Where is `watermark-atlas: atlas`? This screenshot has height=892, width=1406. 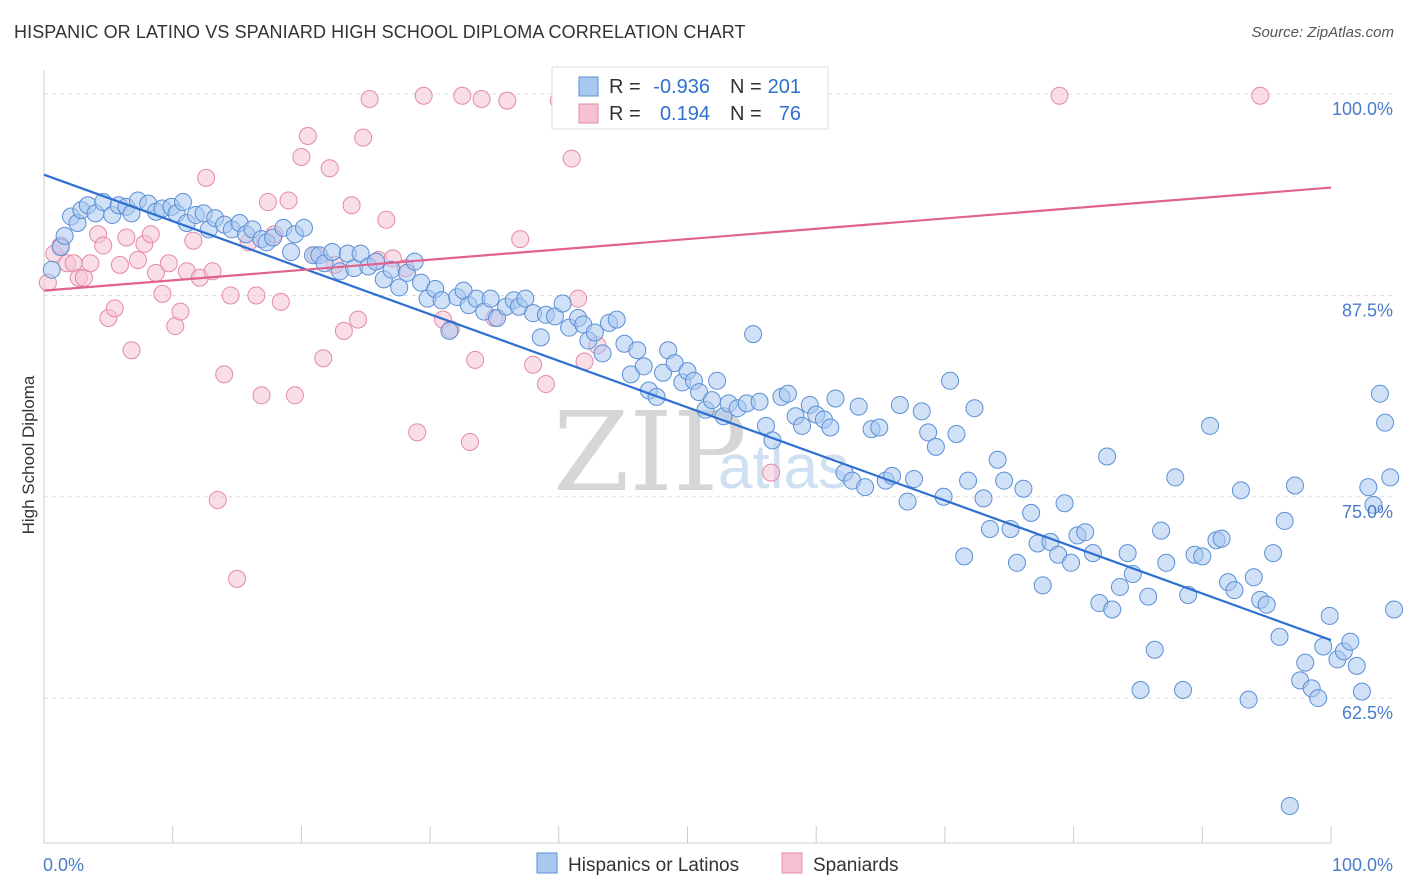 watermark-atlas: atlas is located at coordinates (783, 467).